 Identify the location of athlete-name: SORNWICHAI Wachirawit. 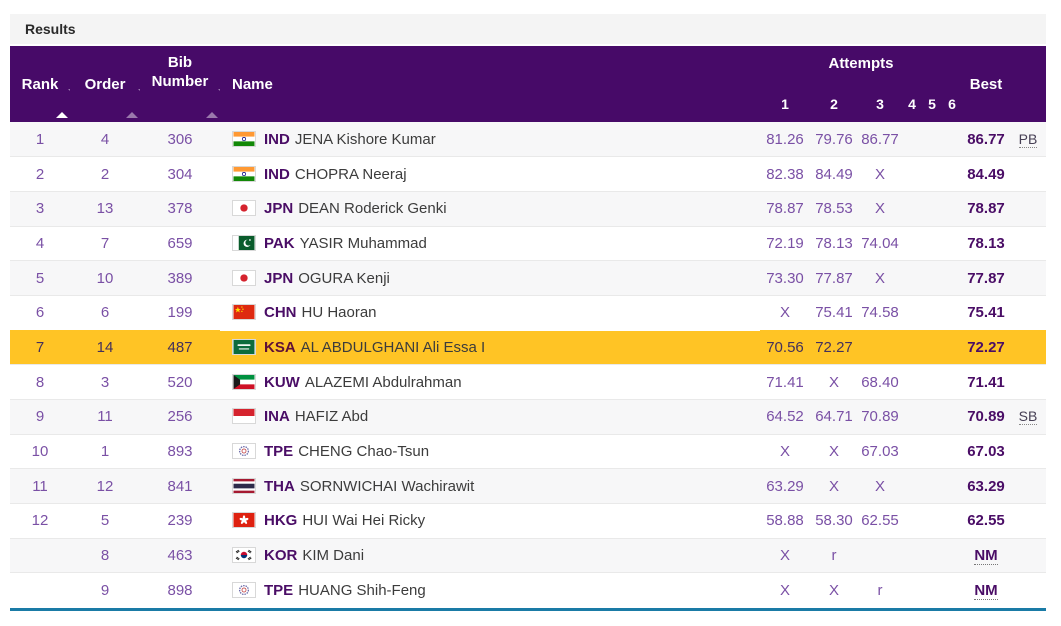
(387, 486).